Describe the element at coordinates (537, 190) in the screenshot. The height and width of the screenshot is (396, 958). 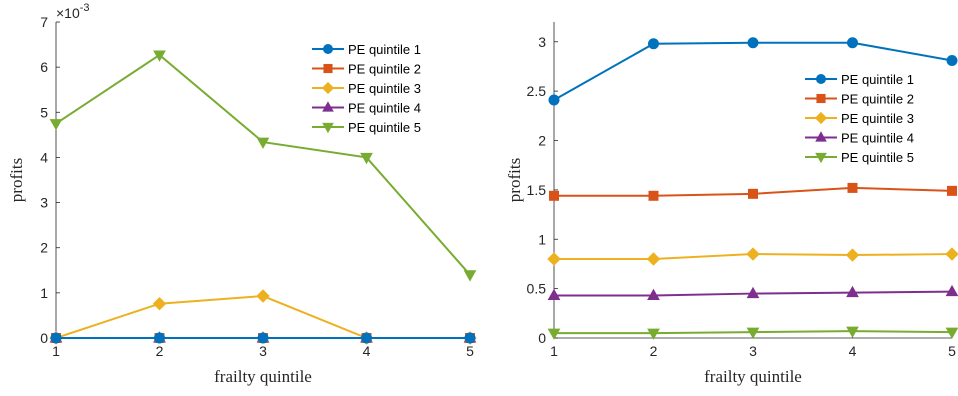
I see `y-tick-label: 1.5` at that location.